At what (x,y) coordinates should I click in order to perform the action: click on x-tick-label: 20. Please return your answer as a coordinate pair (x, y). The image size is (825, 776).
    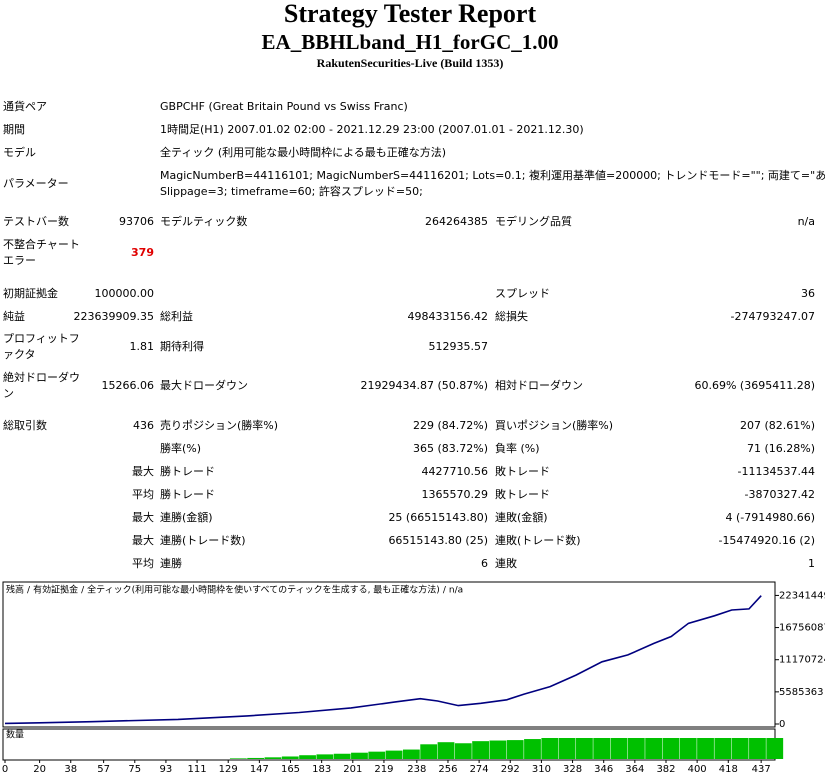
    Looking at the image, I should click on (39, 769).